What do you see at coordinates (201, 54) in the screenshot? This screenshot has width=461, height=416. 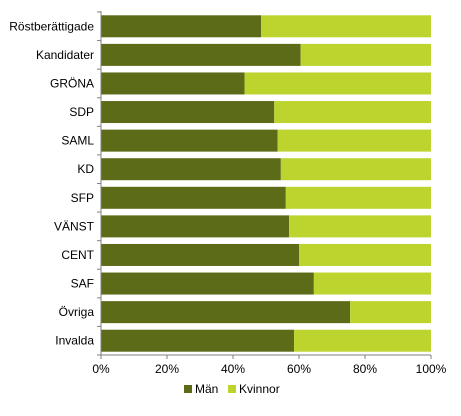 I see `bar-kandidater-man` at bounding box center [201, 54].